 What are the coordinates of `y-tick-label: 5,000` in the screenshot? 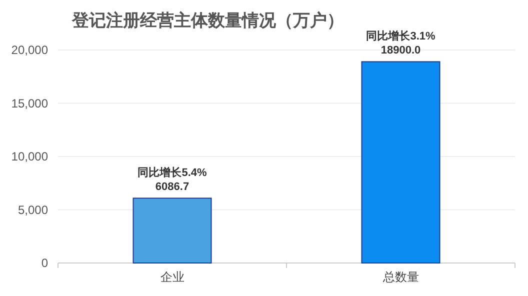 It's located at (33, 209).